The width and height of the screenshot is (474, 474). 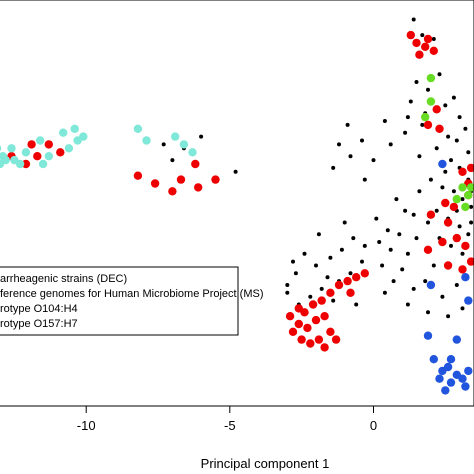 I want to click on x-tick-label-2: 0, so click(x=373, y=425).